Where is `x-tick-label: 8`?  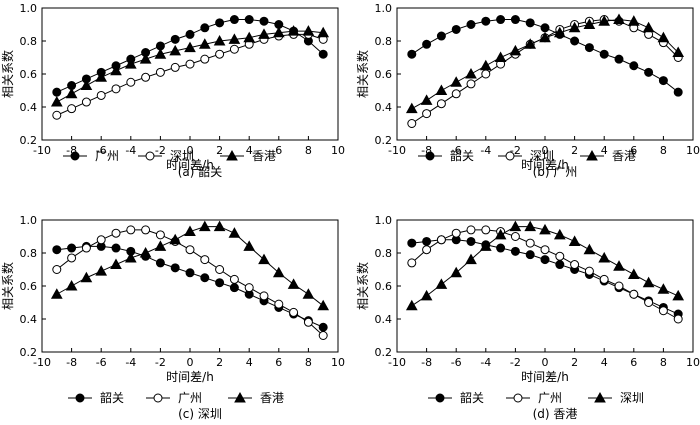
x-tick-label: 8 is located at coordinates (308, 362).